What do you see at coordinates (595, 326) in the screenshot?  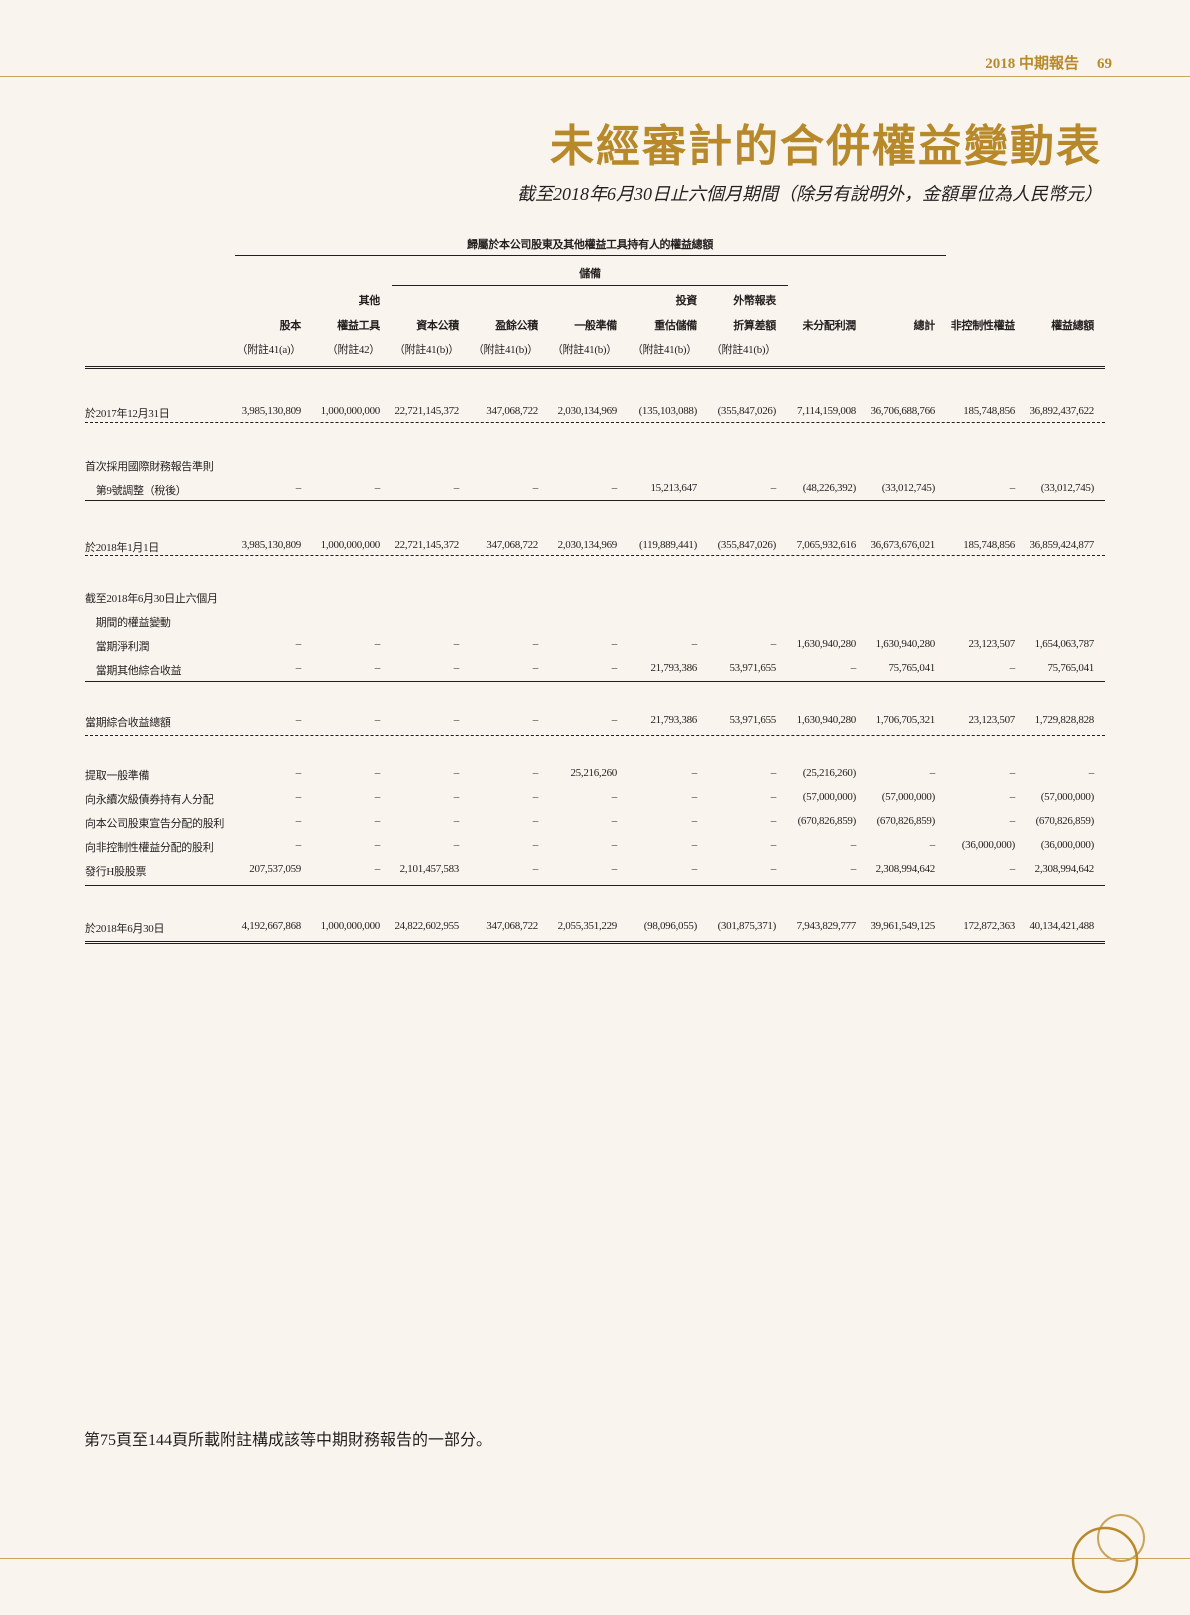 I see `column-header: 一般準備` at bounding box center [595, 326].